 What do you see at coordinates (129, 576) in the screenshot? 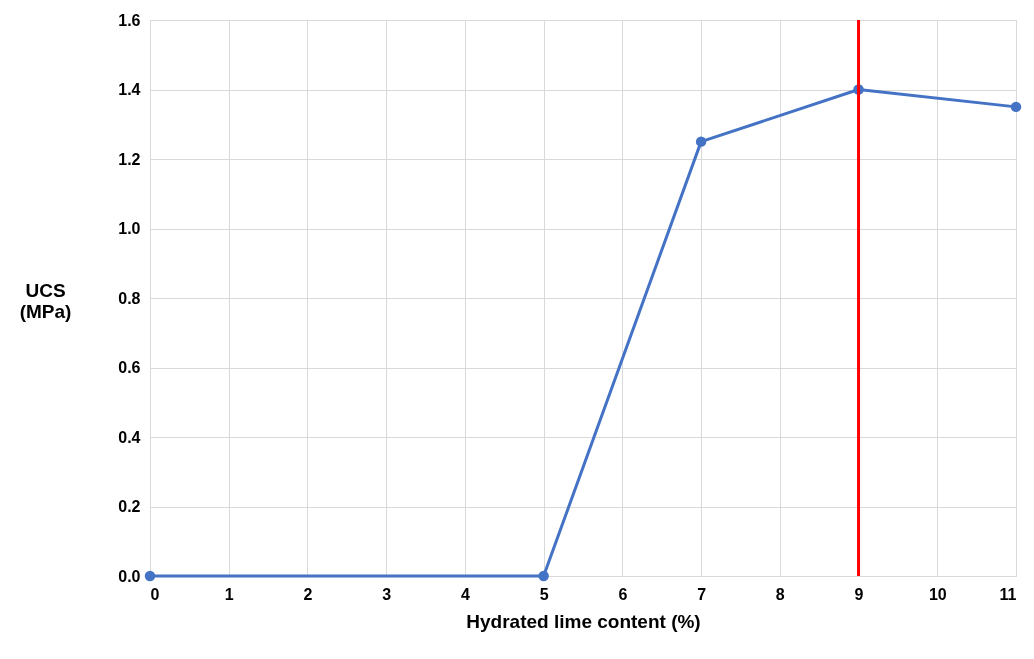
I see `y-tick-label: 0.0` at bounding box center [129, 576].